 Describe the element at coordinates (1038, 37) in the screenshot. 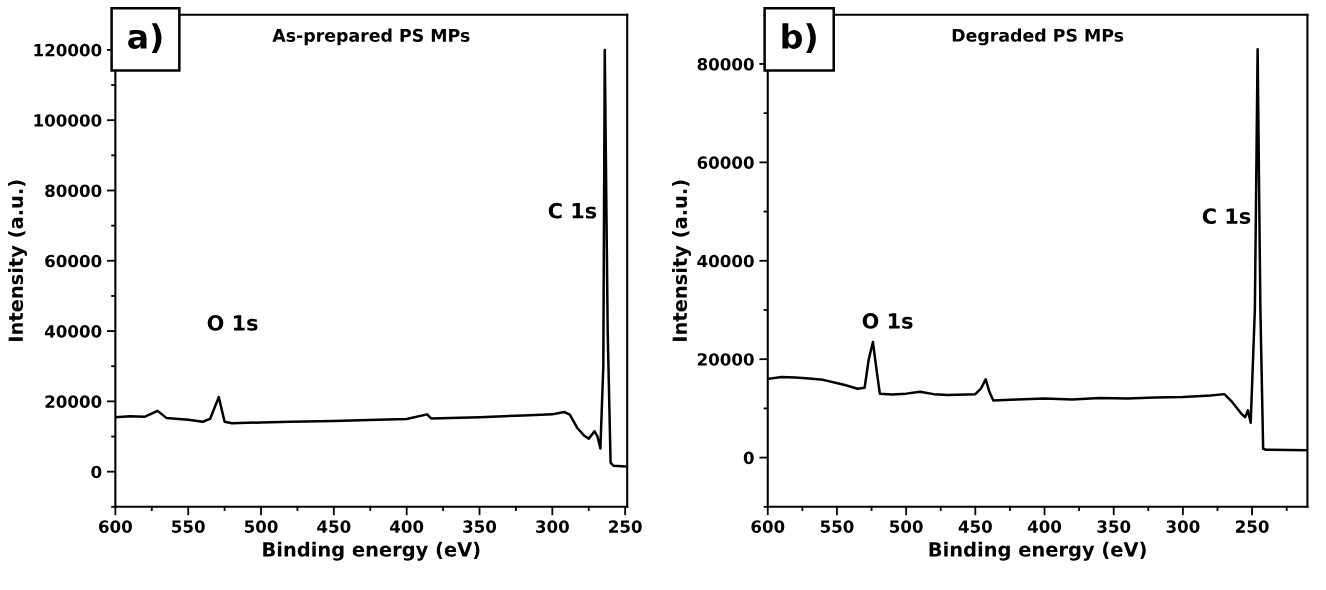

I see `text: Degraded PS MPs` at that location.